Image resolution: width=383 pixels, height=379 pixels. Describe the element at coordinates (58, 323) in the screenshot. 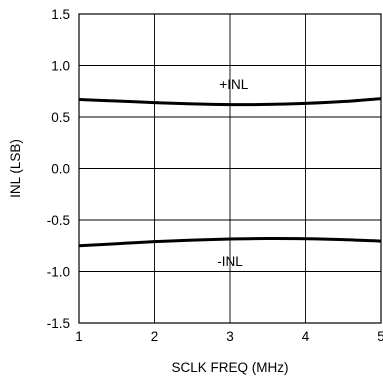

I see `y-tick-label--1.5: -1.5` at that location.